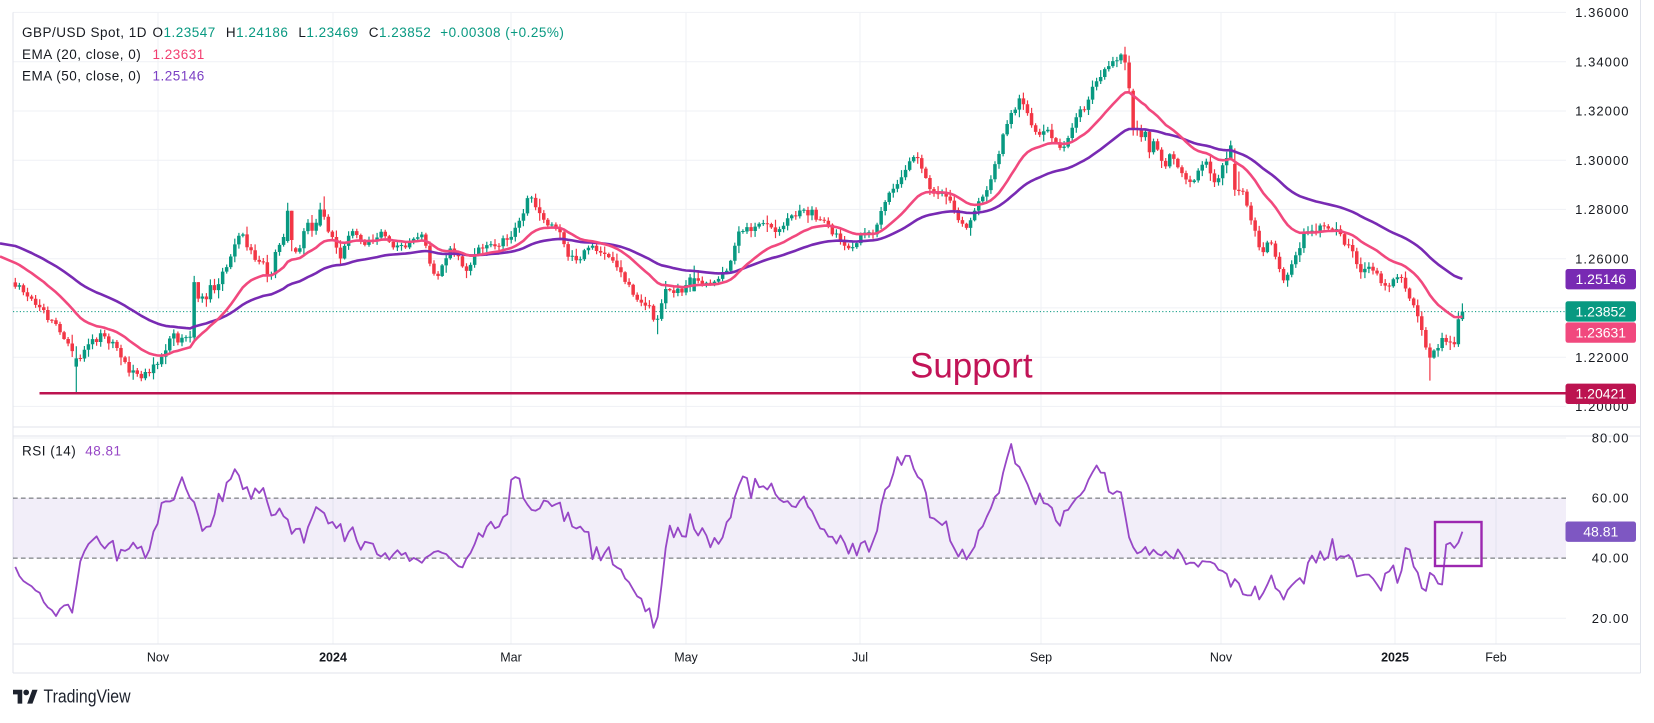  What do you see at coordinates (113, 54) in the screenshot?
I see `svg-text:EMA (20, close, 0)1.23631: EMA (20, close, 0) 1.23631` at bounding box center [113, 54].